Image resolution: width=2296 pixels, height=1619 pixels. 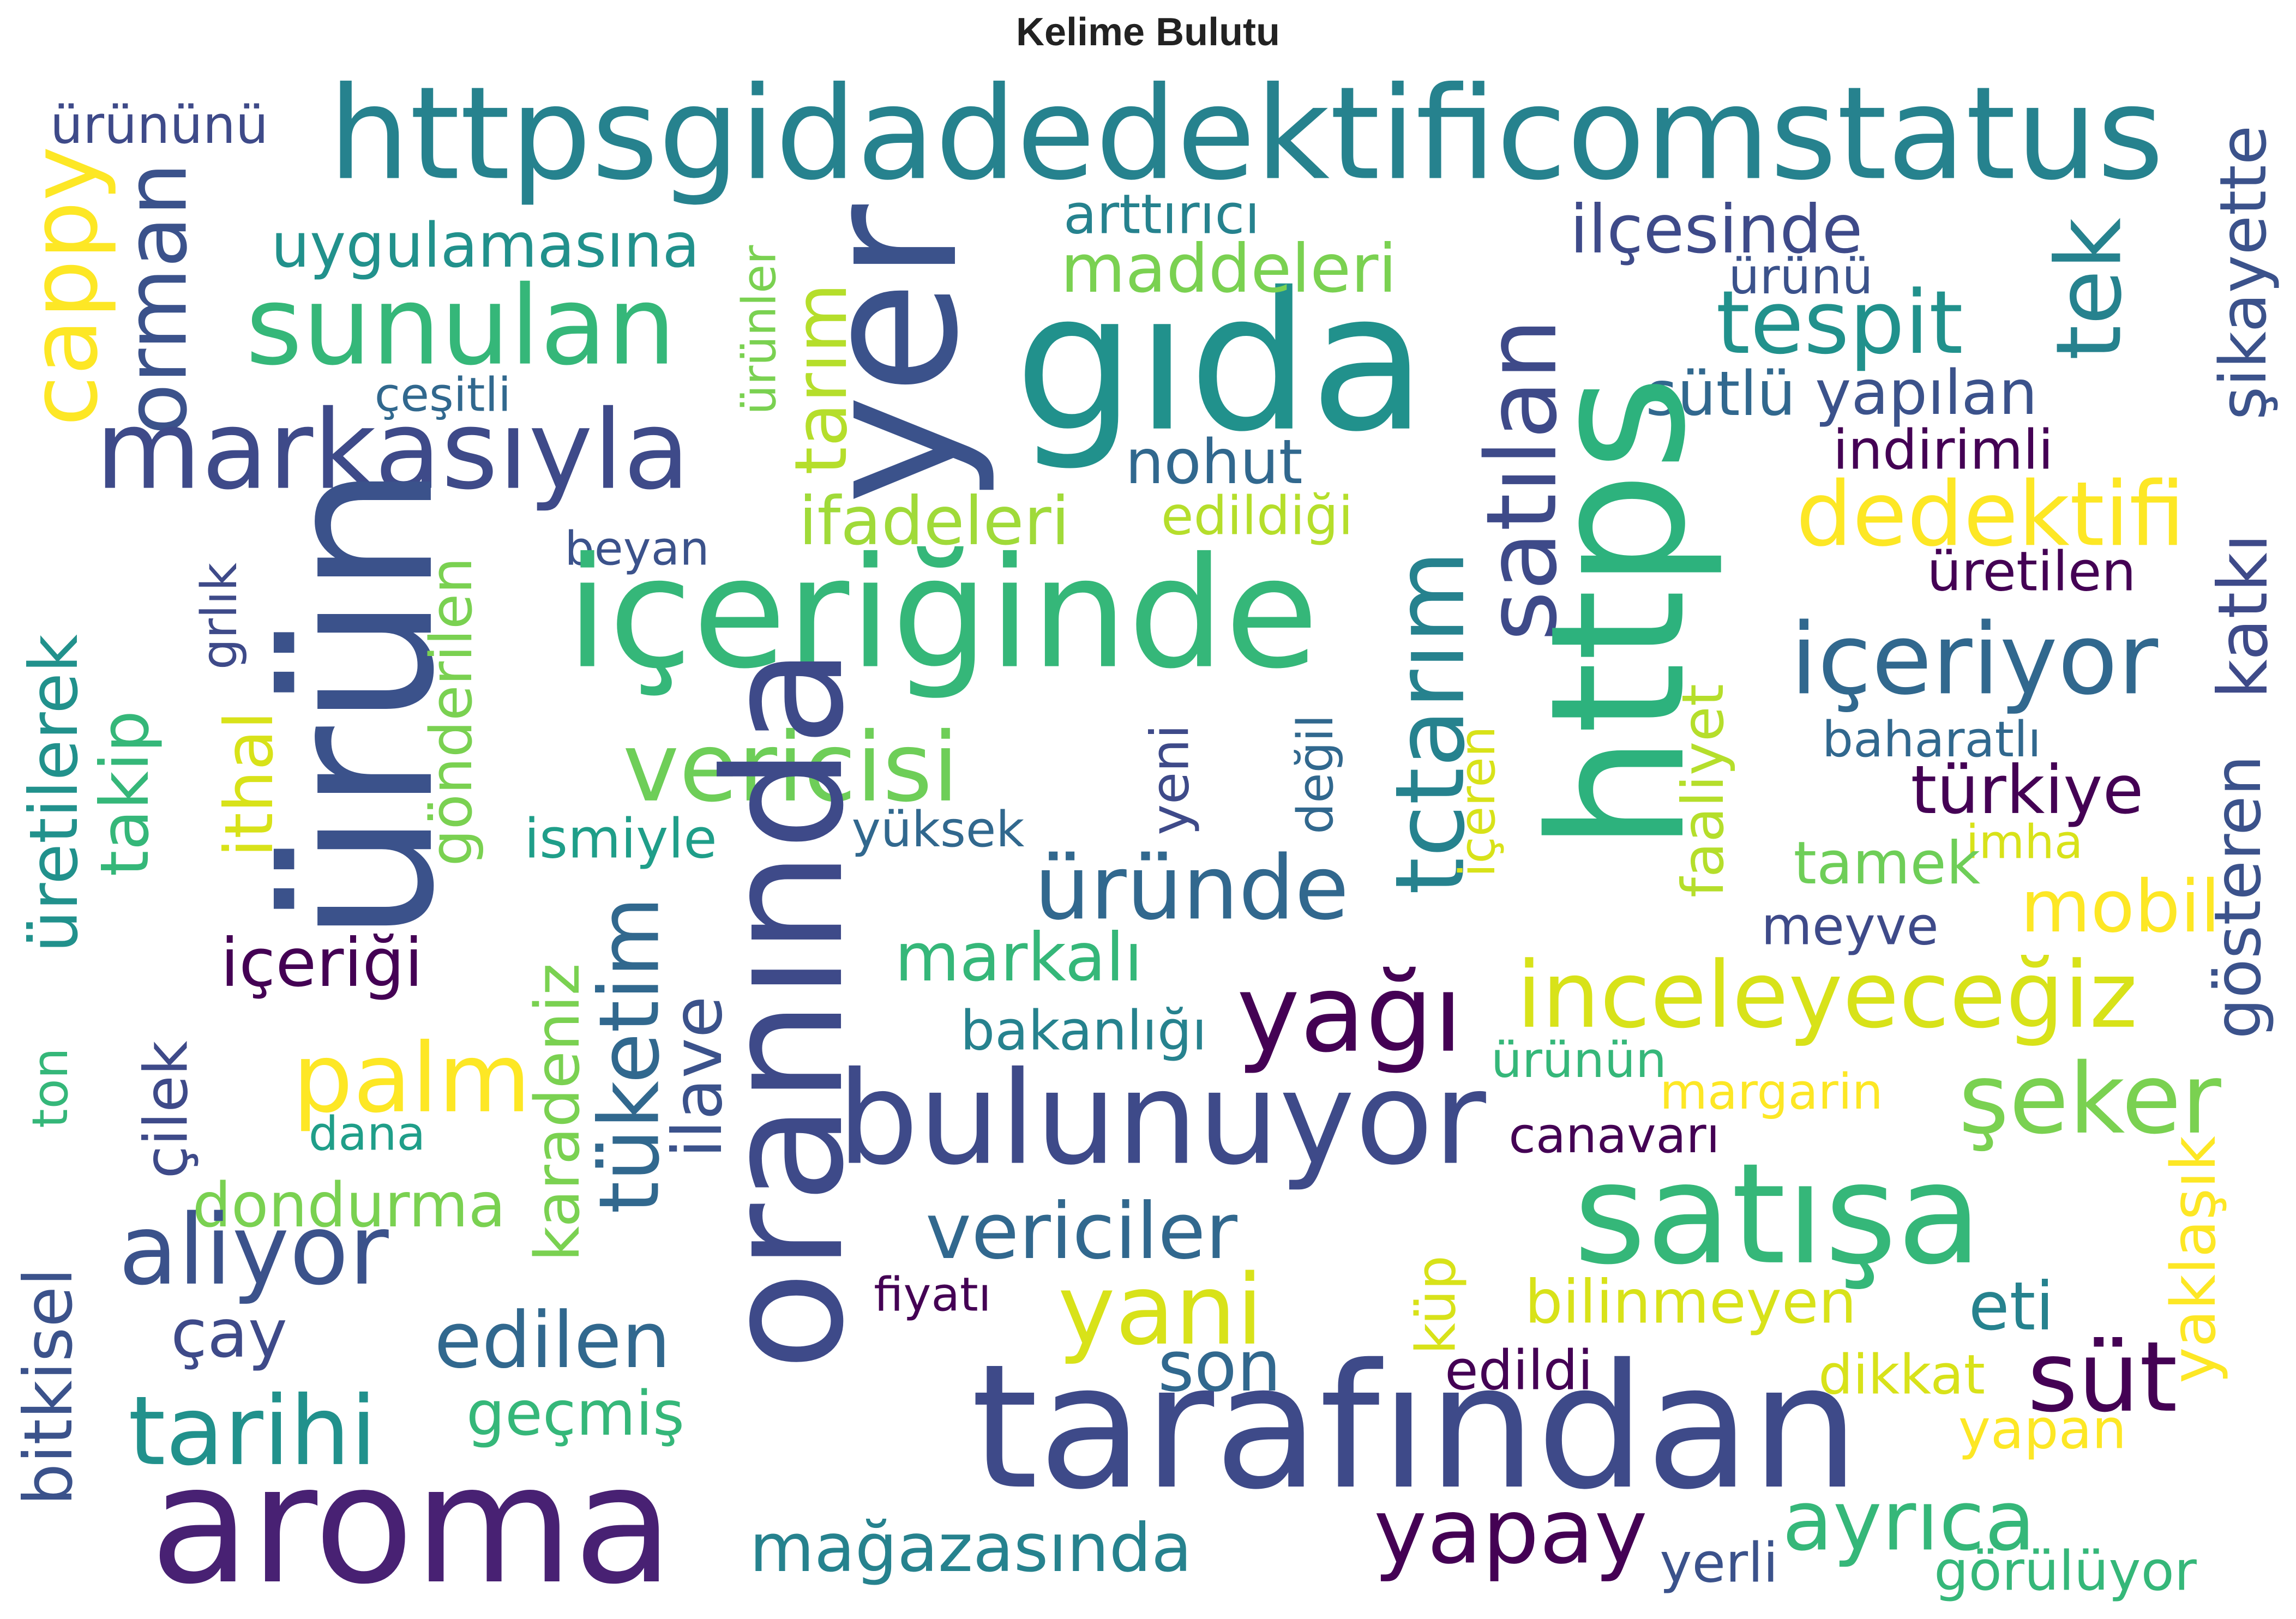 What do you see at coordinates (249, 784) in the screenshot?
I see `cloud-word: ithal` at bounding box center [249, 784].